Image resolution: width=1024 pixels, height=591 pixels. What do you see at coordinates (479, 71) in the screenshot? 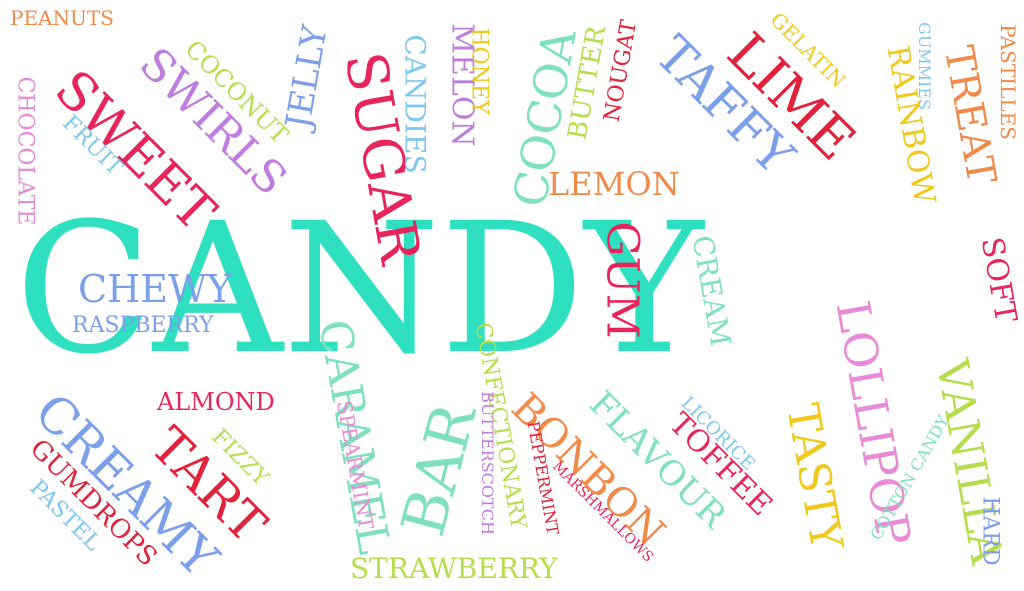
I see `word-honey: HONEY` at bounding box center [479, 71].